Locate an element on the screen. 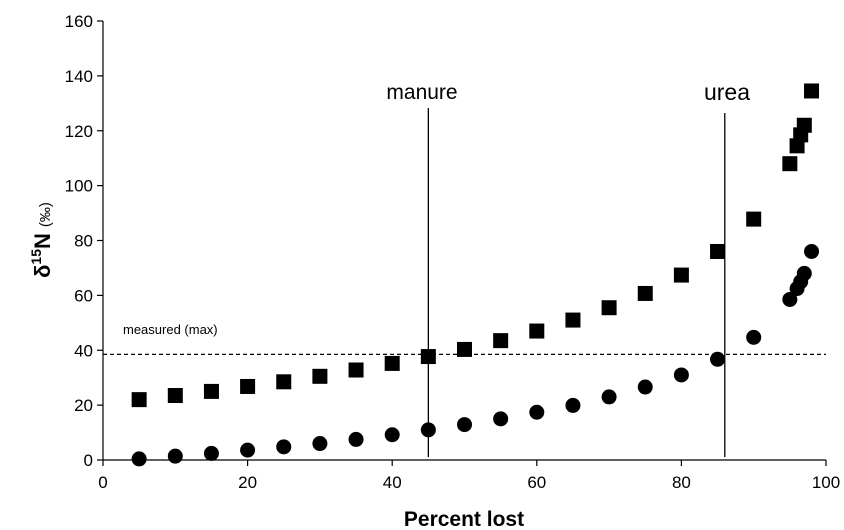  x-tick-label: 100 is located at coordinates (826, 482).